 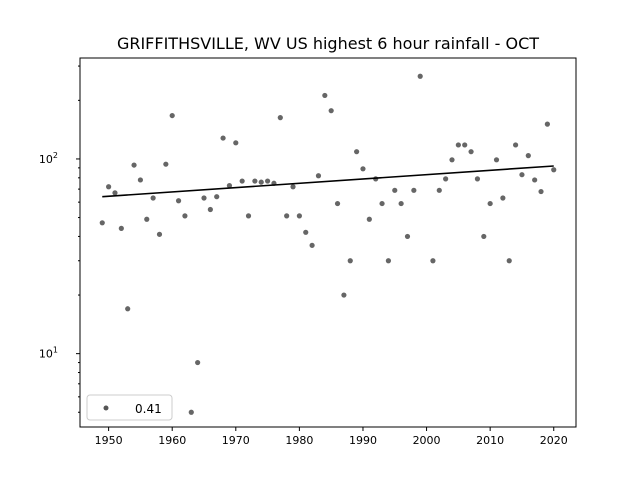 What do you see at coordinates (148, 409) in the screenshot?
I see `legend-label: 0.41` at bounding box center [148, 409].